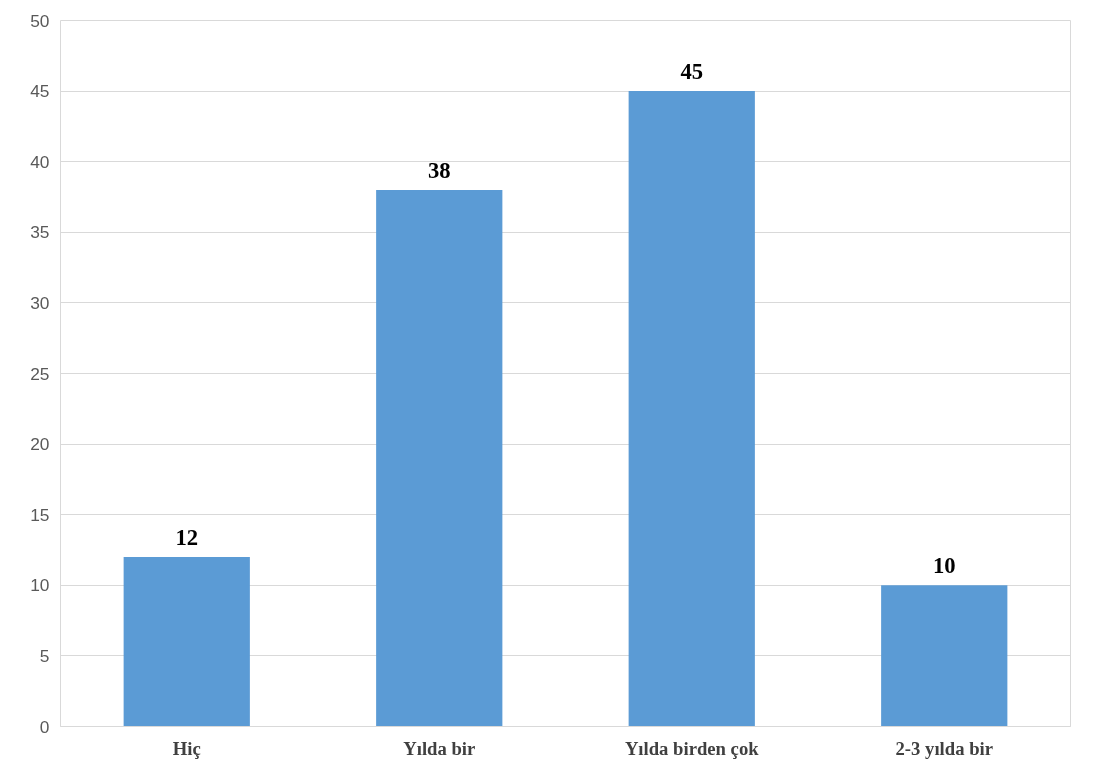  What do you see at coordinates (40, 585) in the screenshot?
I see `y-tick-label: 10` at bounding box center [40, 585].